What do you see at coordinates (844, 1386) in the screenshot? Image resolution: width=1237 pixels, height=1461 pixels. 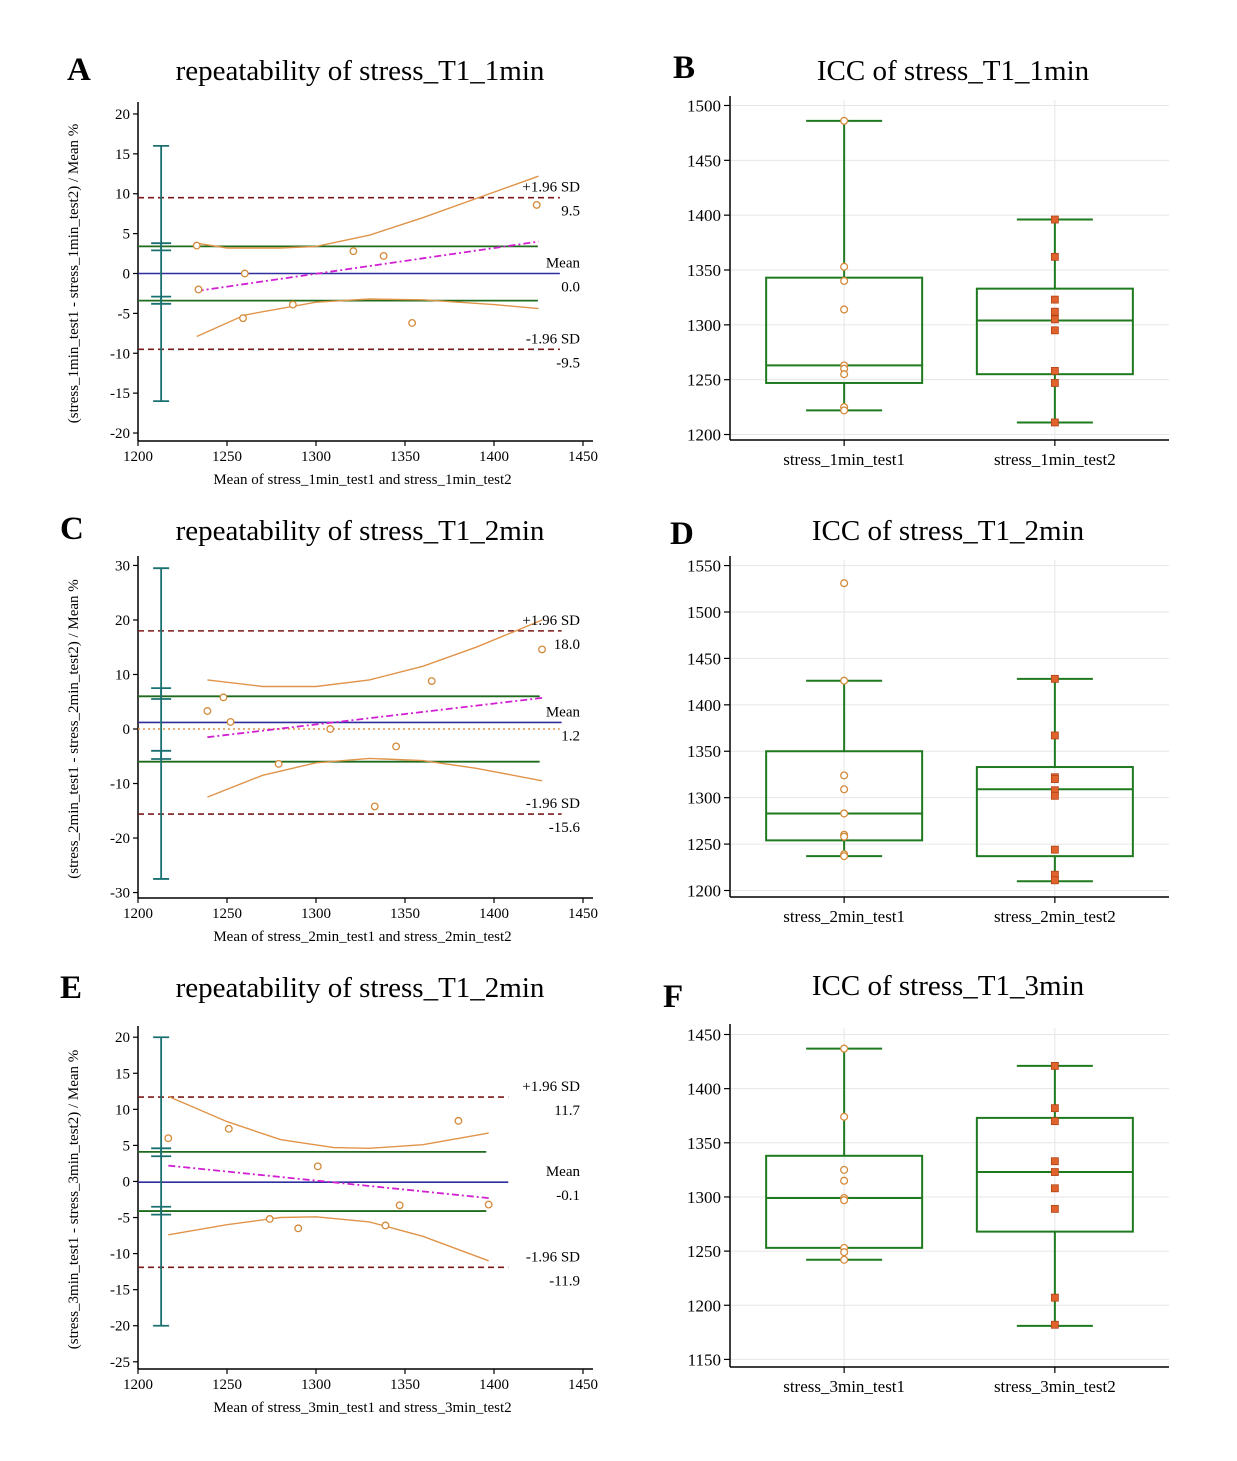 I see `panel-f-category-label: stress_3min_test1` at bounding box center [844, 1386].